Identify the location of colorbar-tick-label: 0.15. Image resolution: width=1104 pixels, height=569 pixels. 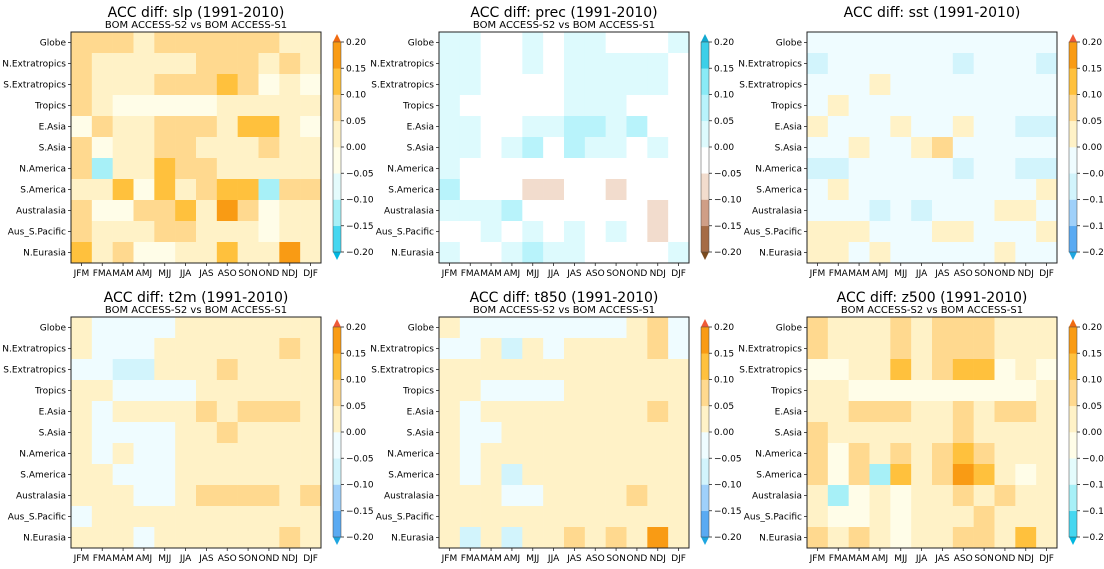
(724, 354).